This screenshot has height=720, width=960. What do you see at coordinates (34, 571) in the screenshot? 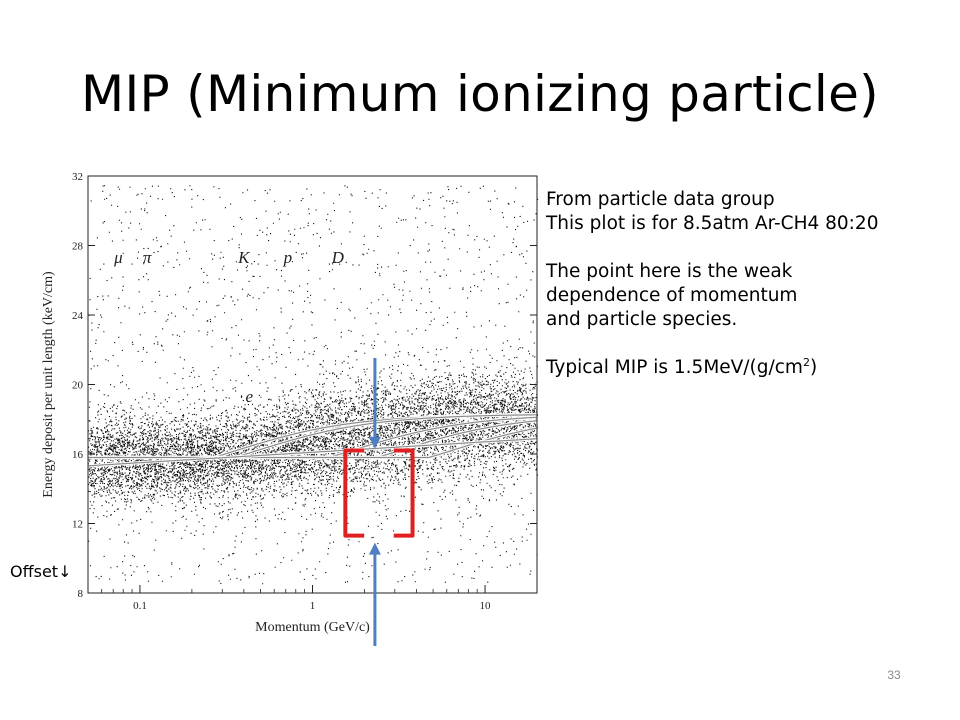
I see `offset-text: Offset` at bounding box center [34, 571].